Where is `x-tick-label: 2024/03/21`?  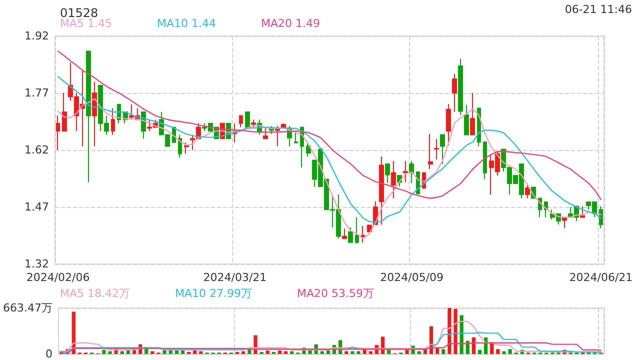 x-tick-label: 2024/03/21 is located at coordinates (235, 277).